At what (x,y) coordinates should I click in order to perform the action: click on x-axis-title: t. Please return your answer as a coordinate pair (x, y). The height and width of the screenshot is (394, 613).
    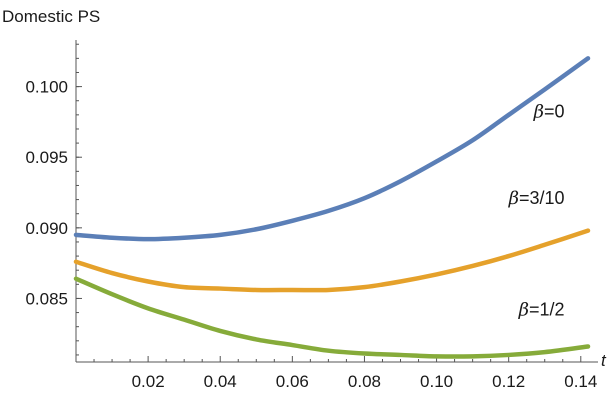
    Looking at the image, I should click on (604, 360).